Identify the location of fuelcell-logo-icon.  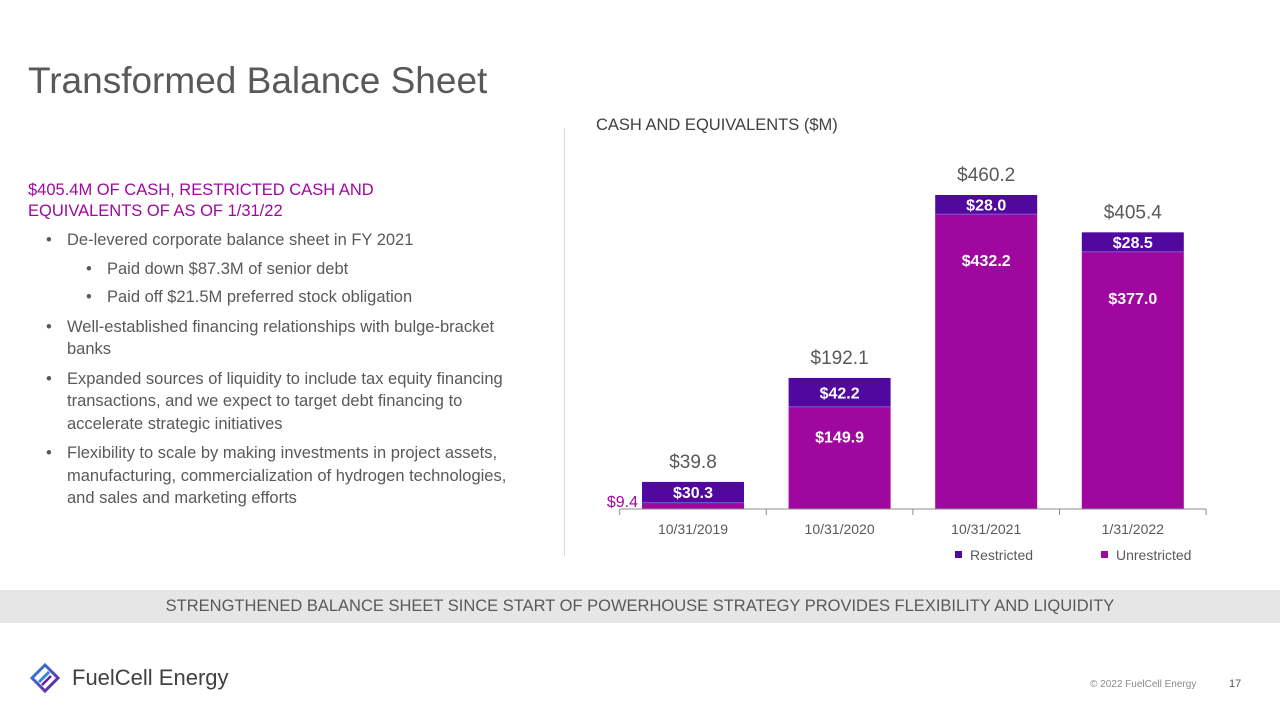
(45, 678).